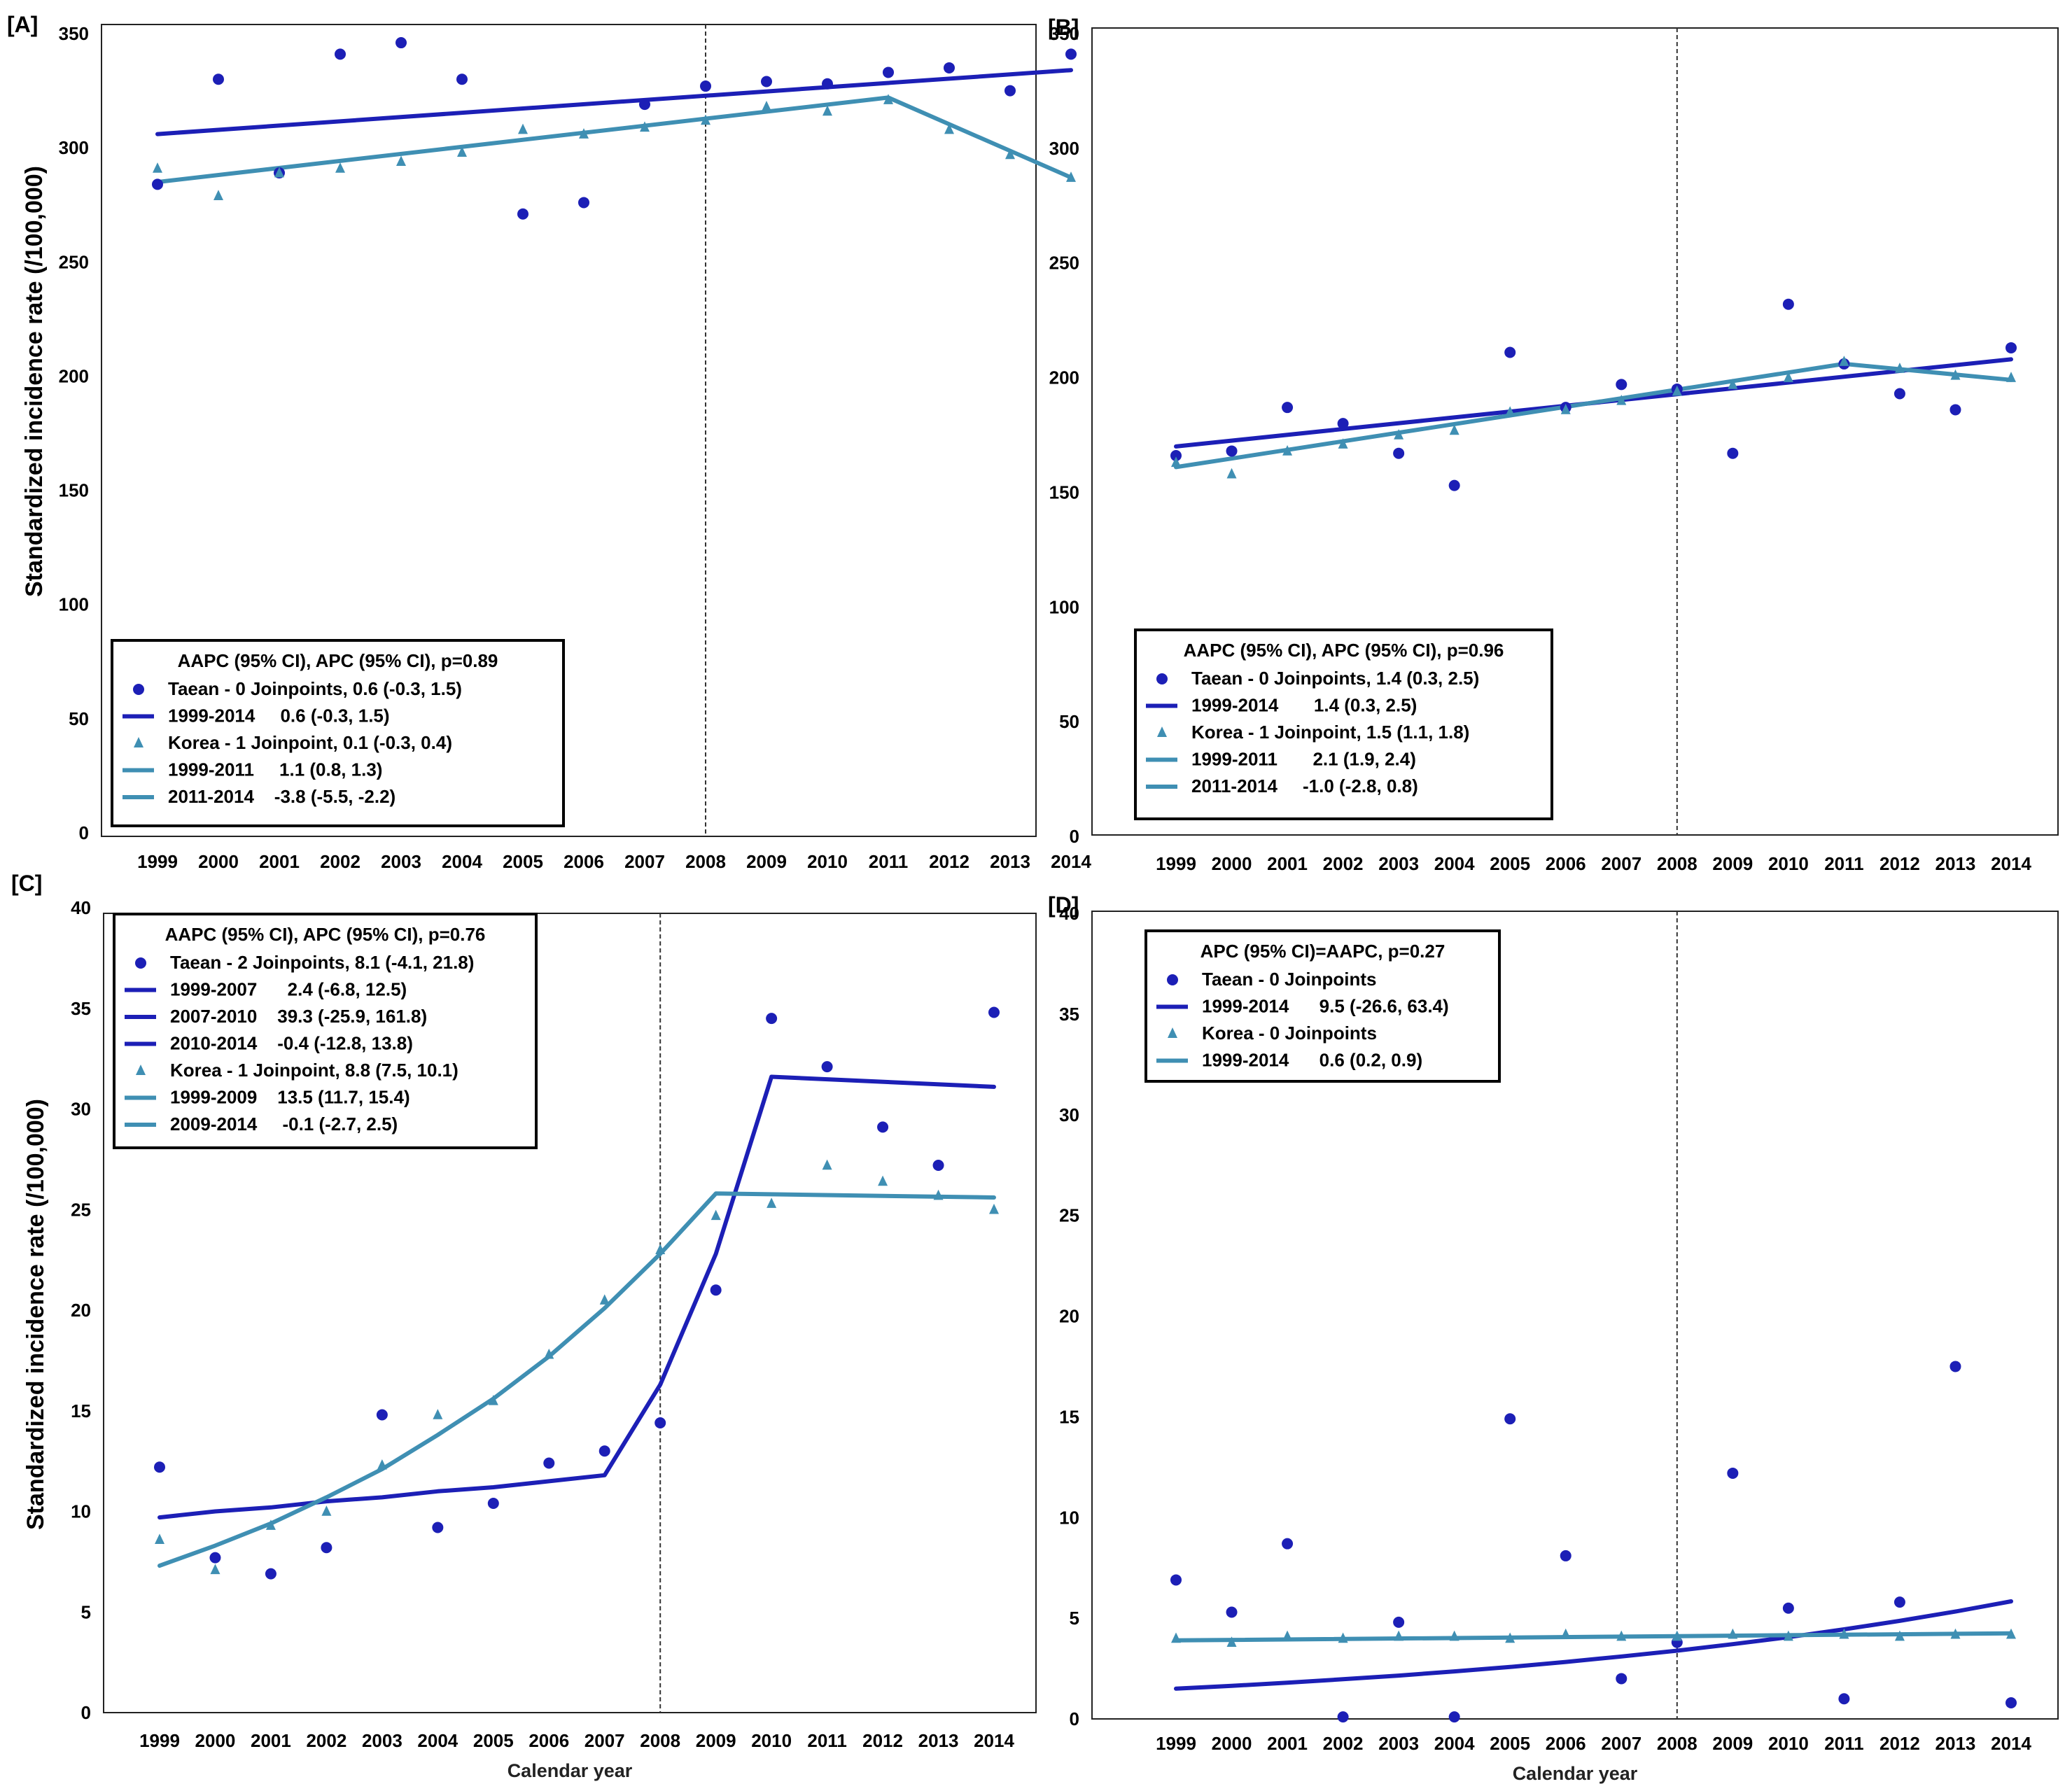  I want to click on legend-title: AAPC (95% CI), APC (95% CI), p=0.96, so click(1344, 650).